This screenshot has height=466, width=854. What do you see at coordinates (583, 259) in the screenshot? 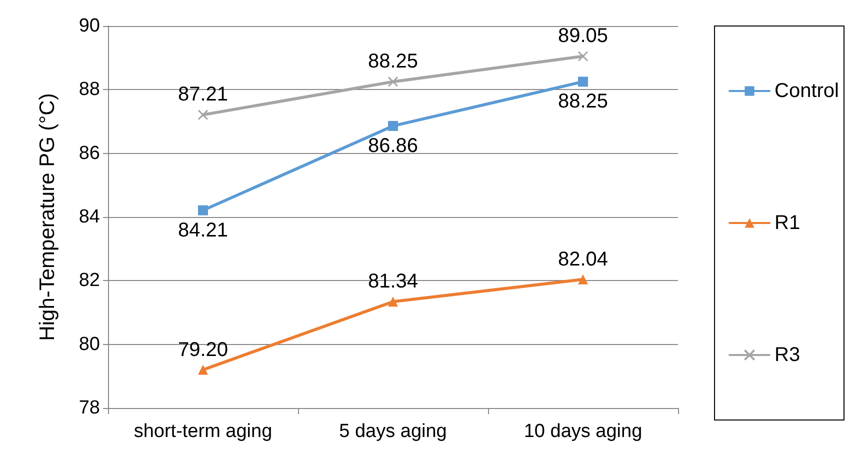
I see `data-label: 82.04` at bounding box center [583, 259].